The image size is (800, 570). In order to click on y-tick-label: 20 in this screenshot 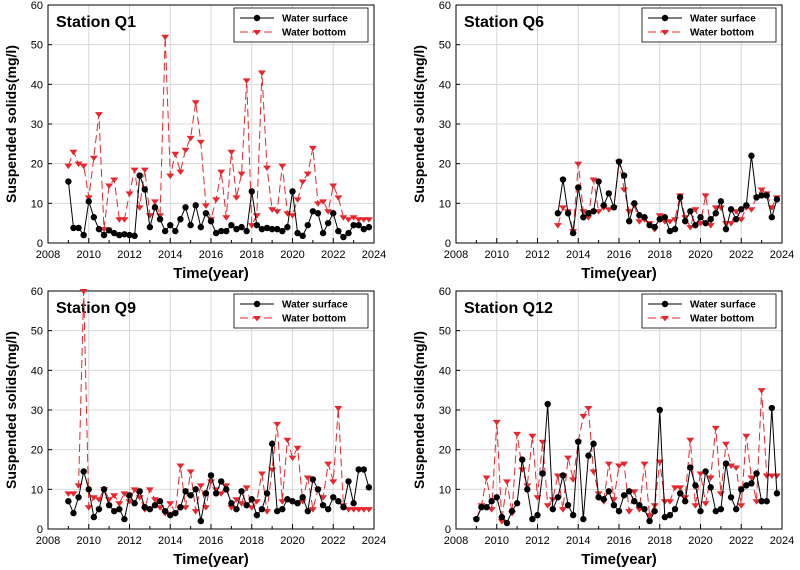, I will do `click(445, 165)`.